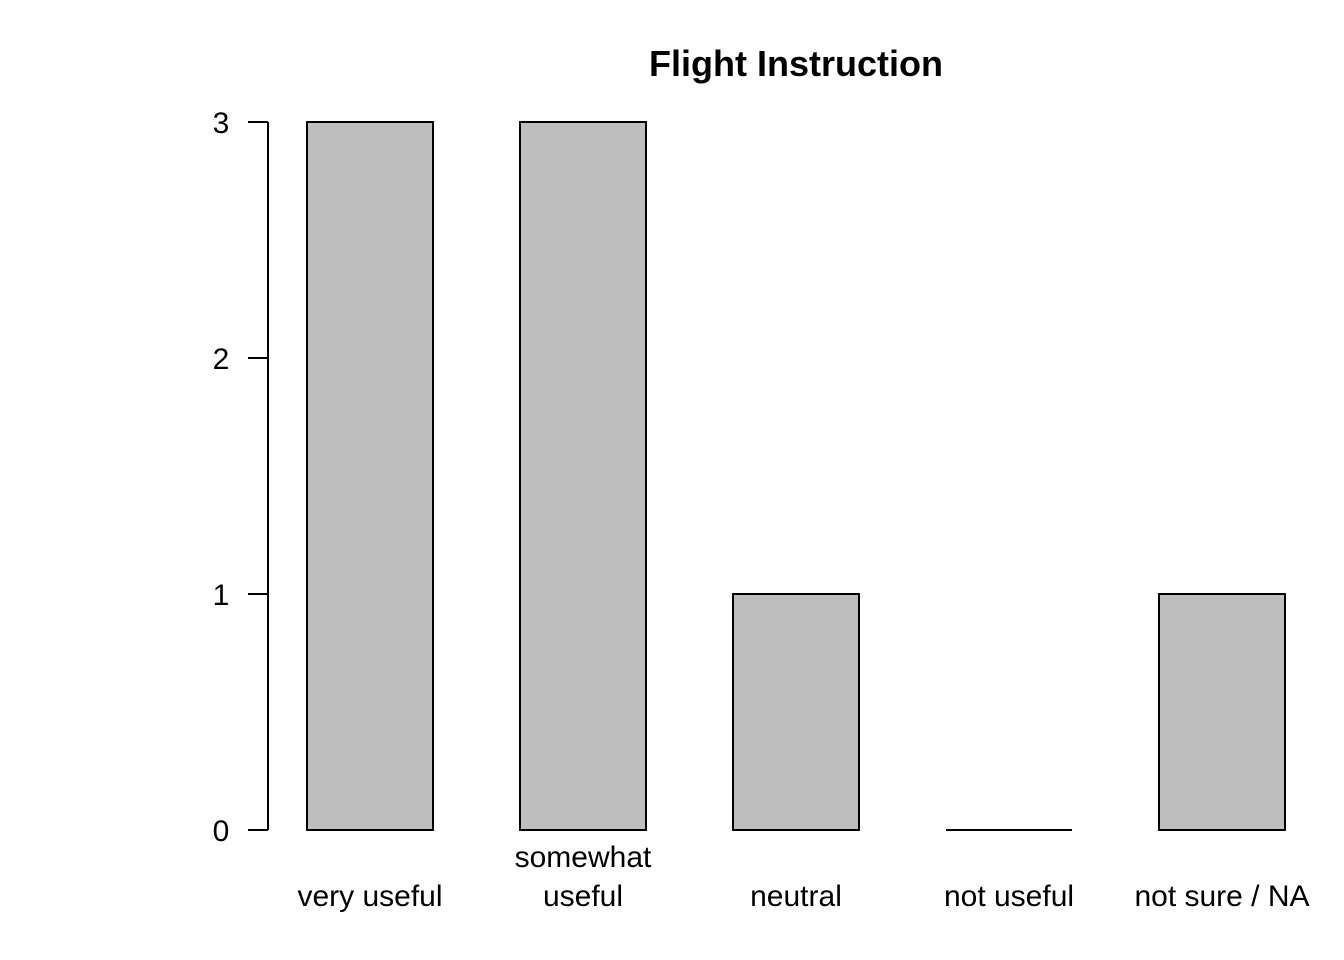  Describe the element at coordinates (583, 896) in the screenshot. I see `x-tick-label: useful` at that location.